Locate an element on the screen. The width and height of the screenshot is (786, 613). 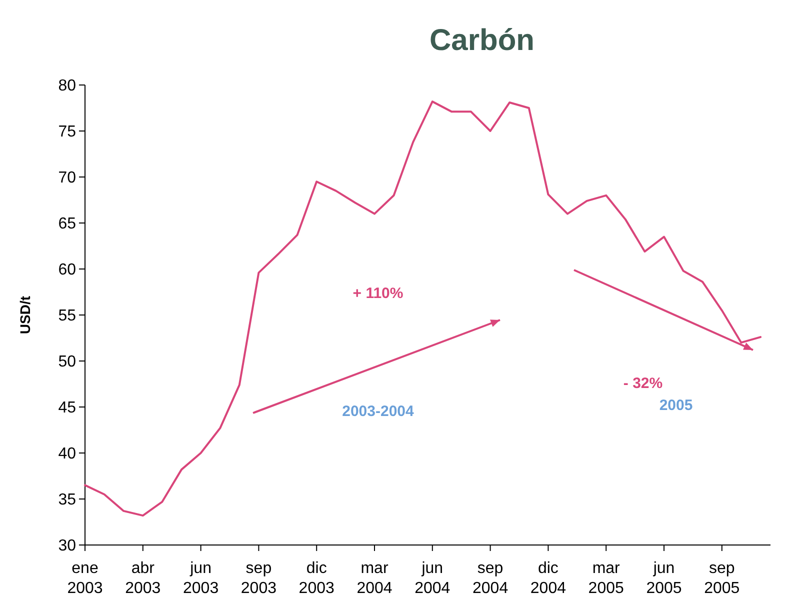
chart-title: Carbón is located at coordinates (482, 40).